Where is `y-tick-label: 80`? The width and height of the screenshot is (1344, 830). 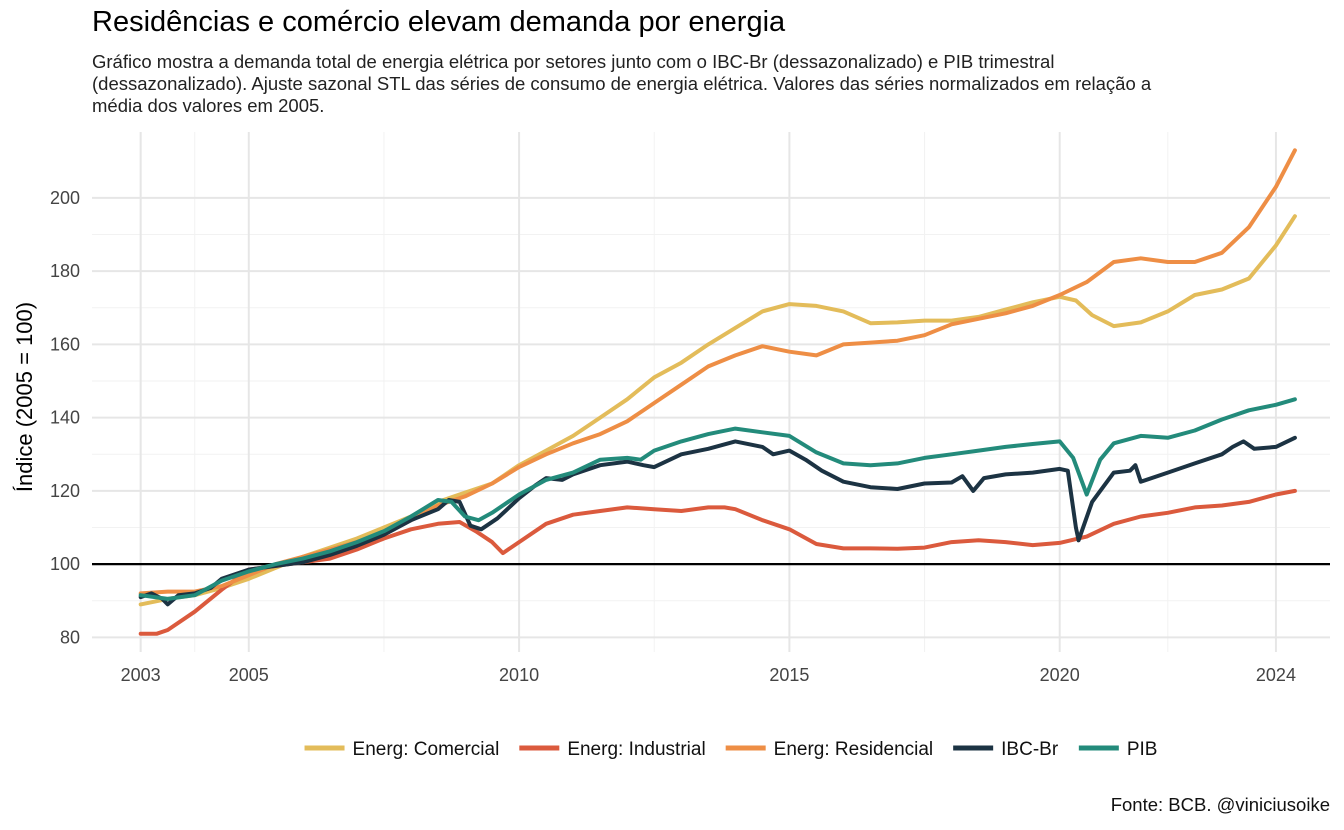 y-tick-label: 80 is located at coordinates (70, 637).